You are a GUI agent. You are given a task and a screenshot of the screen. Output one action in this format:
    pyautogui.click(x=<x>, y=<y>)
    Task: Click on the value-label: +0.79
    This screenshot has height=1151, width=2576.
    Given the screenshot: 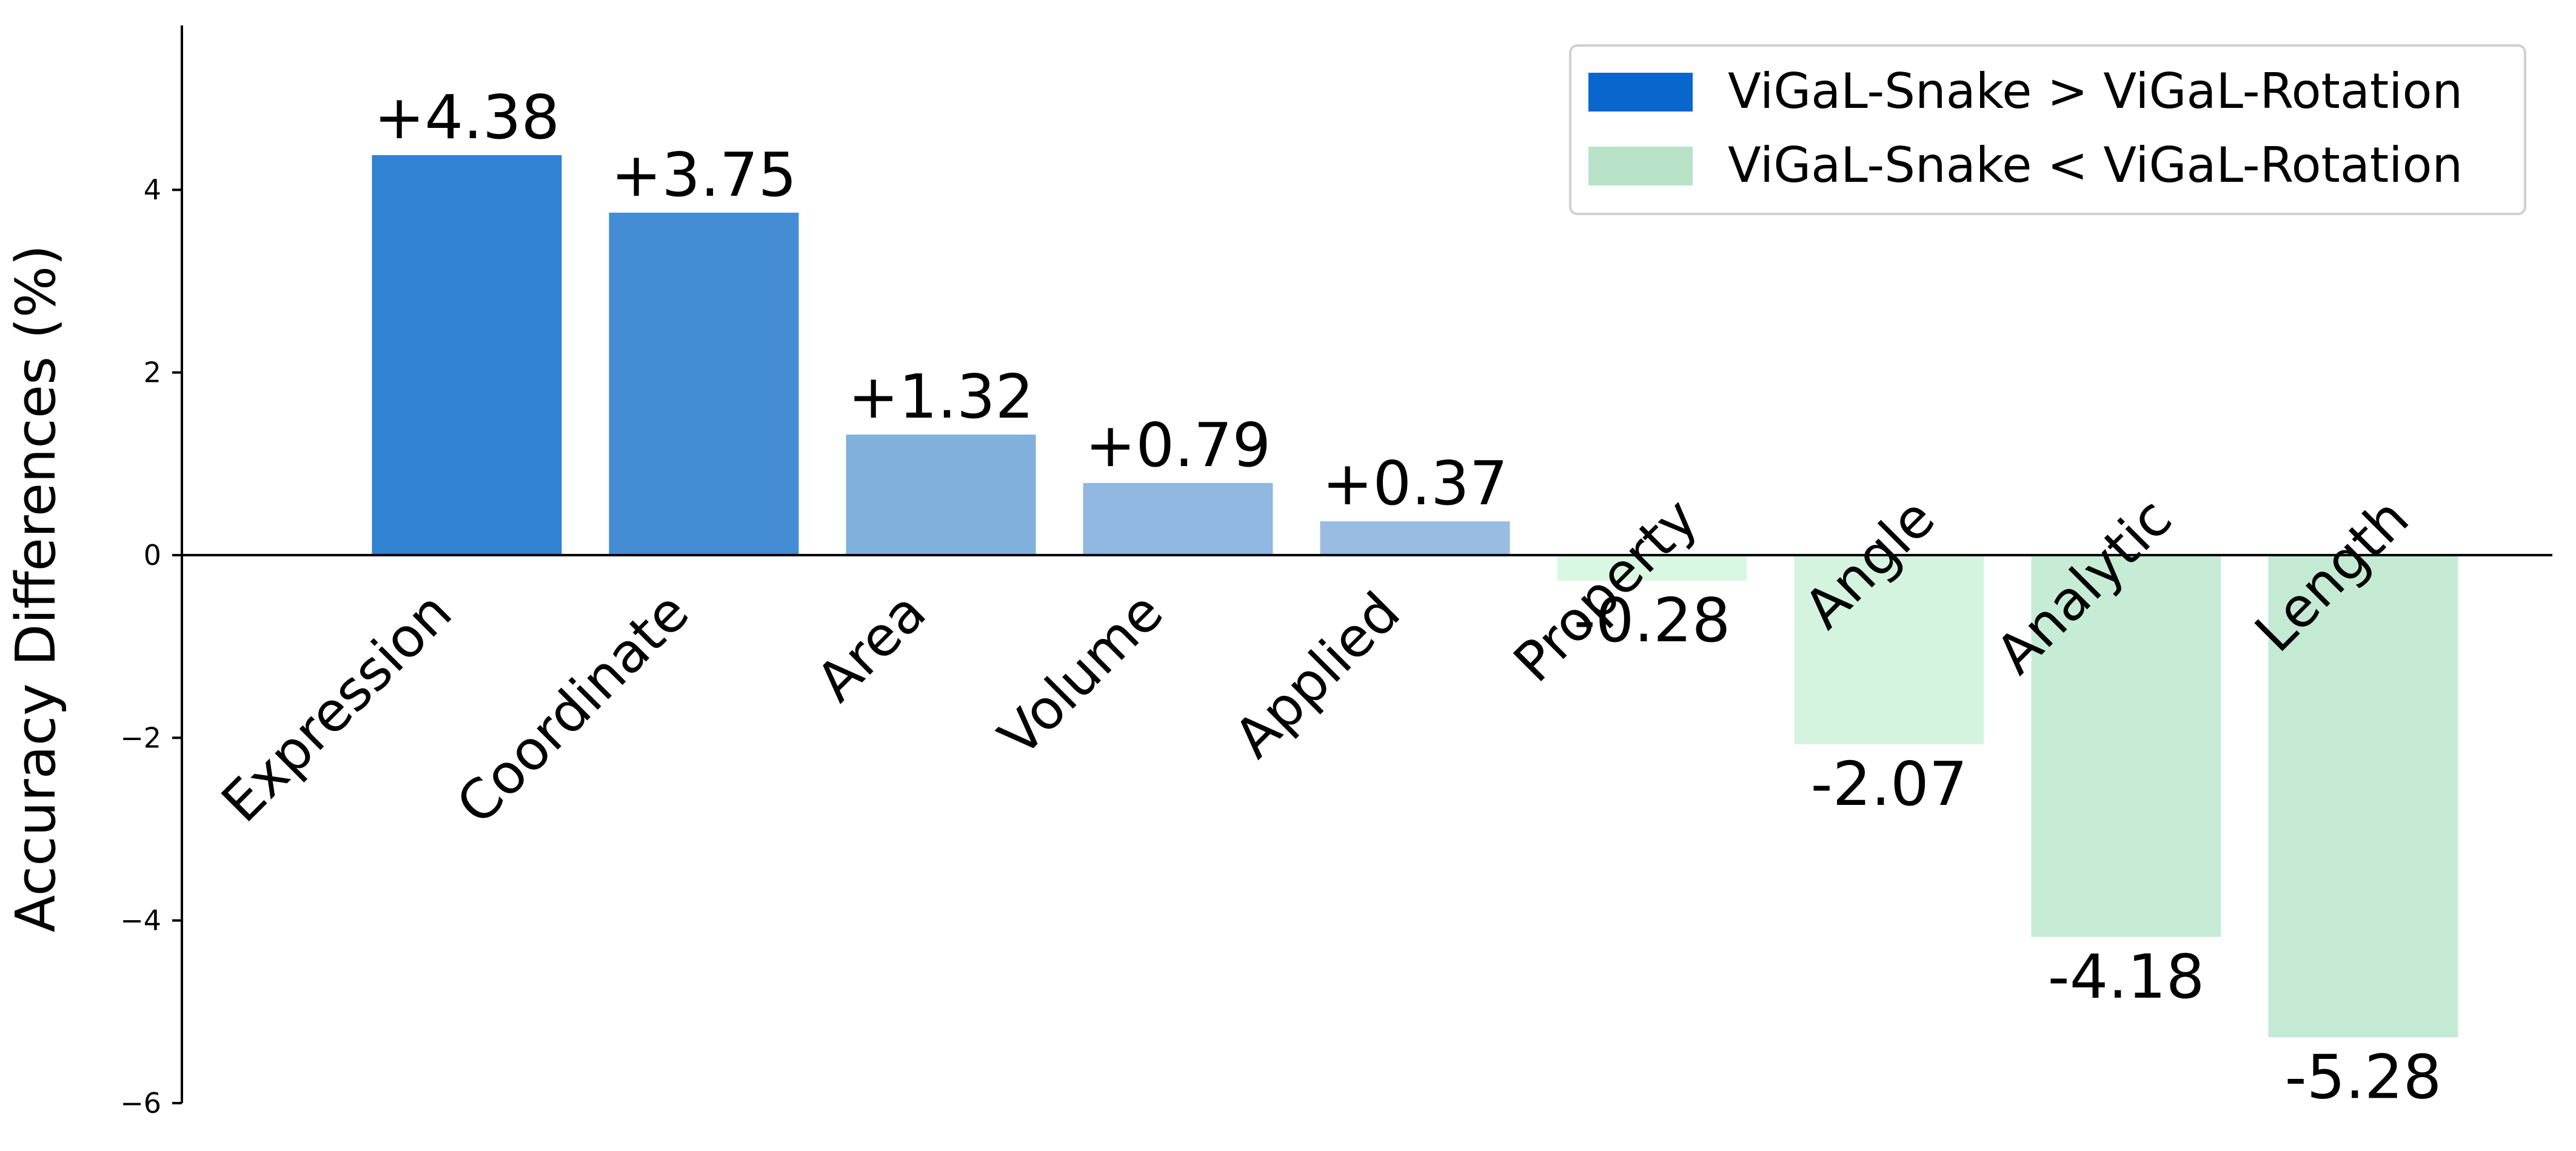 What is the action you would take?
    pyautogui.click(x=1178, y=445)
    